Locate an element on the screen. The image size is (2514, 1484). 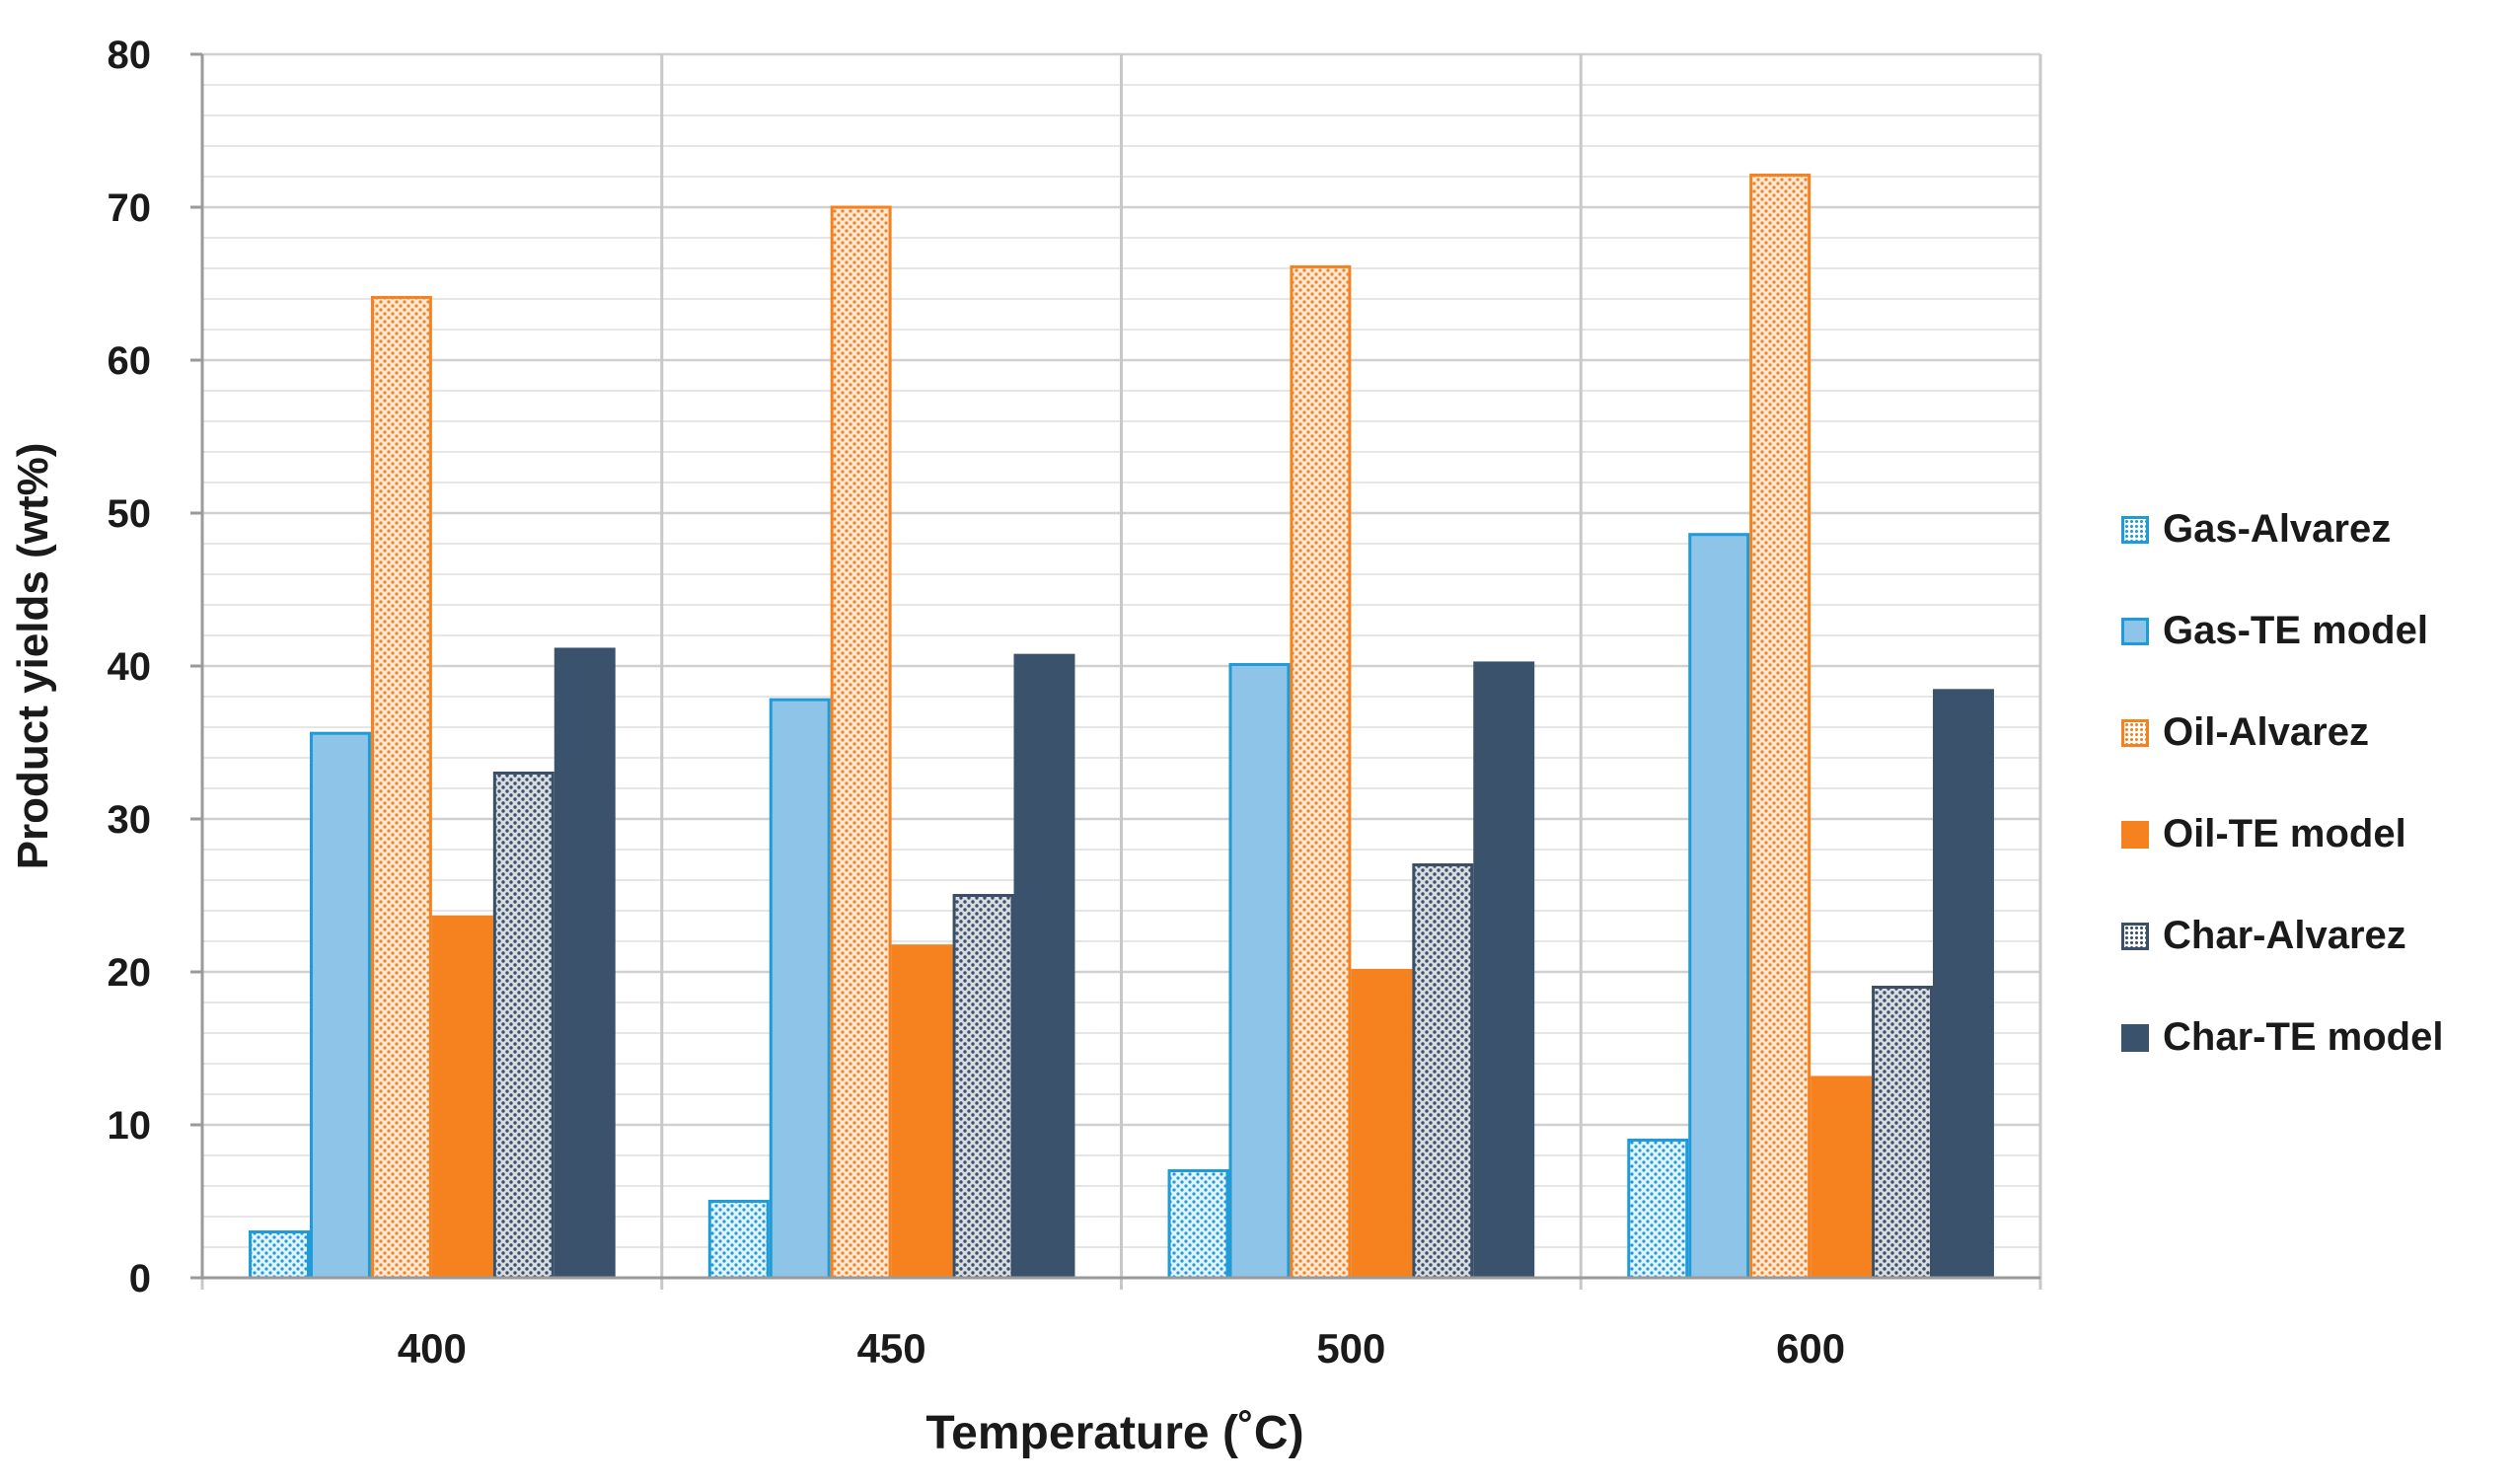
legend-item: Oil-Alvarez is located at coordinates (2313, 732).